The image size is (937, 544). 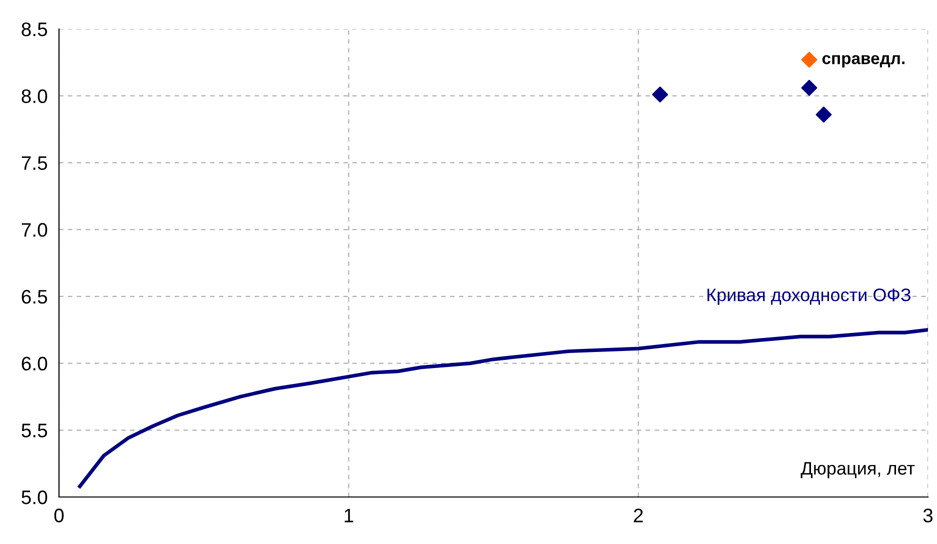 What do you see at coordinates (35, 230) in the screenshot?
I see `y-tick-label: 7.0` at bounding box center [35, 230].